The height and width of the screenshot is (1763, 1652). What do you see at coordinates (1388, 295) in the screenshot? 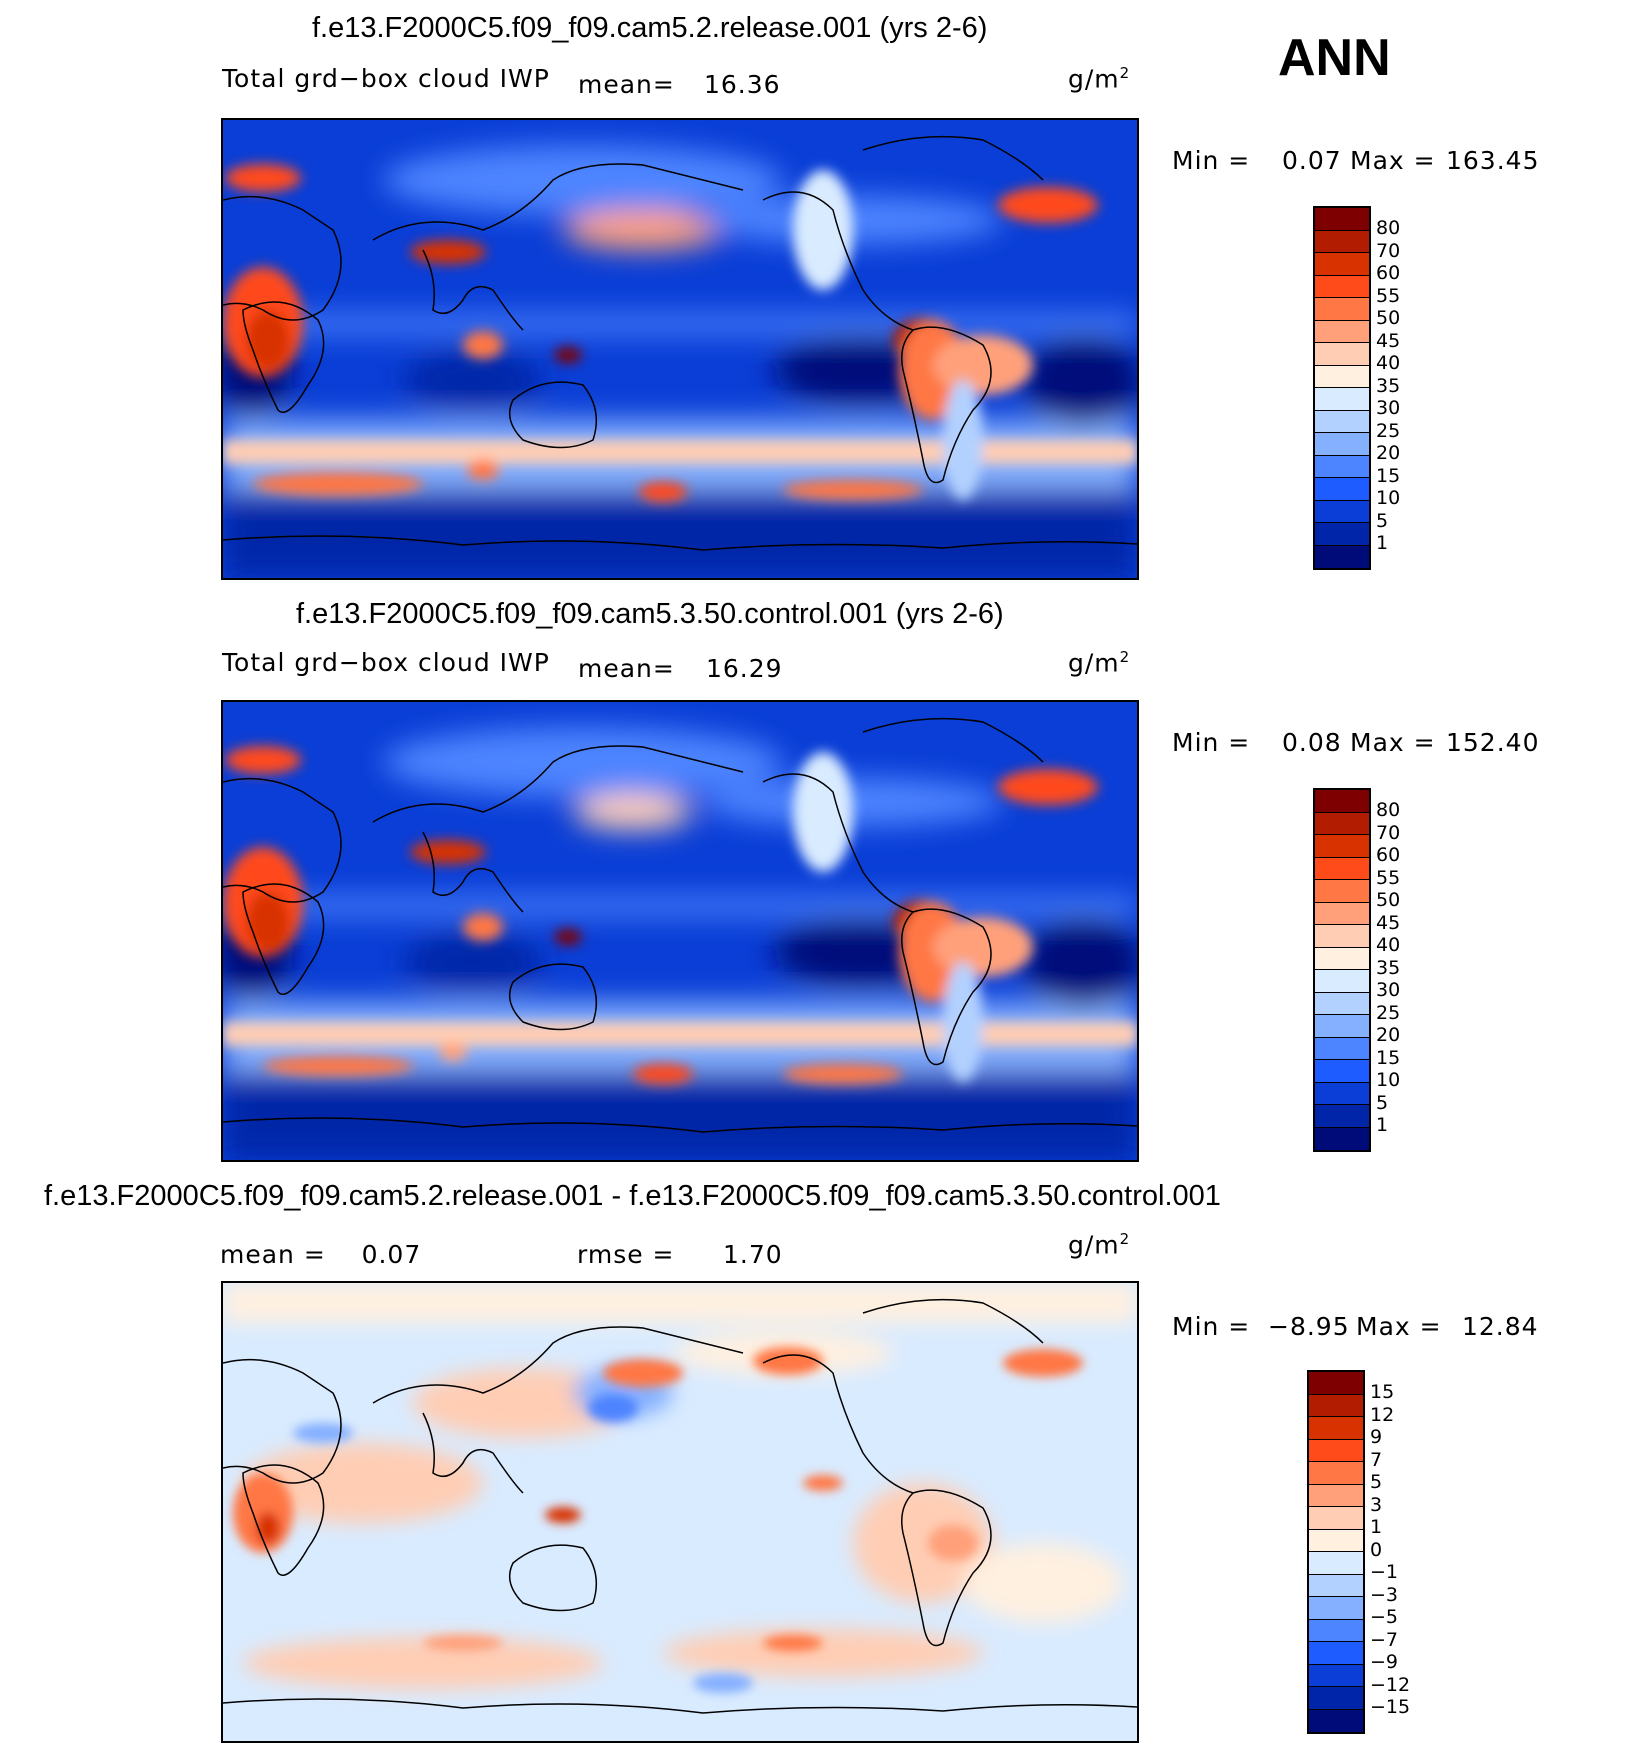
I see `colorbar-label: 55` at bounding box center [1388, 295].